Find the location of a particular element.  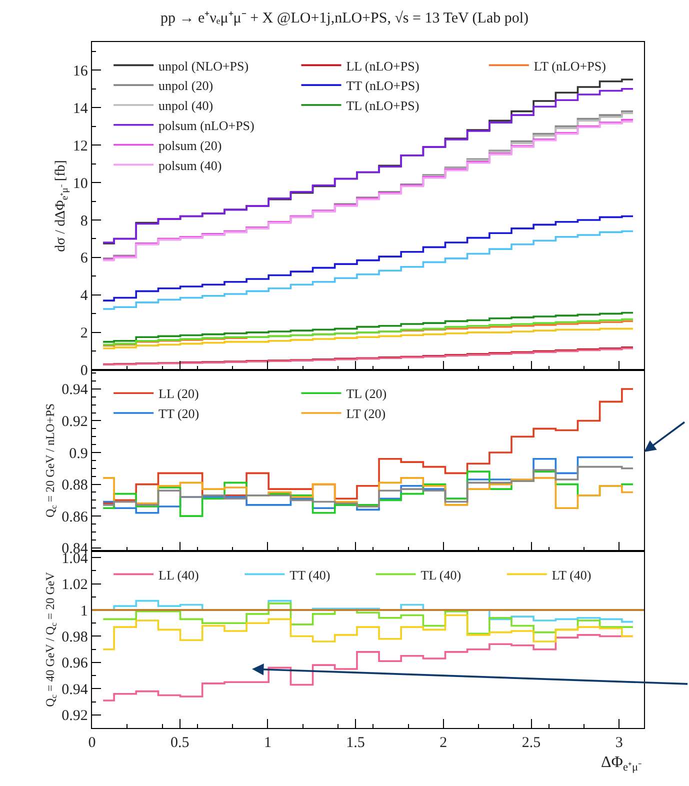

legend-label: LT (40) is located at coordinates (572, 574).